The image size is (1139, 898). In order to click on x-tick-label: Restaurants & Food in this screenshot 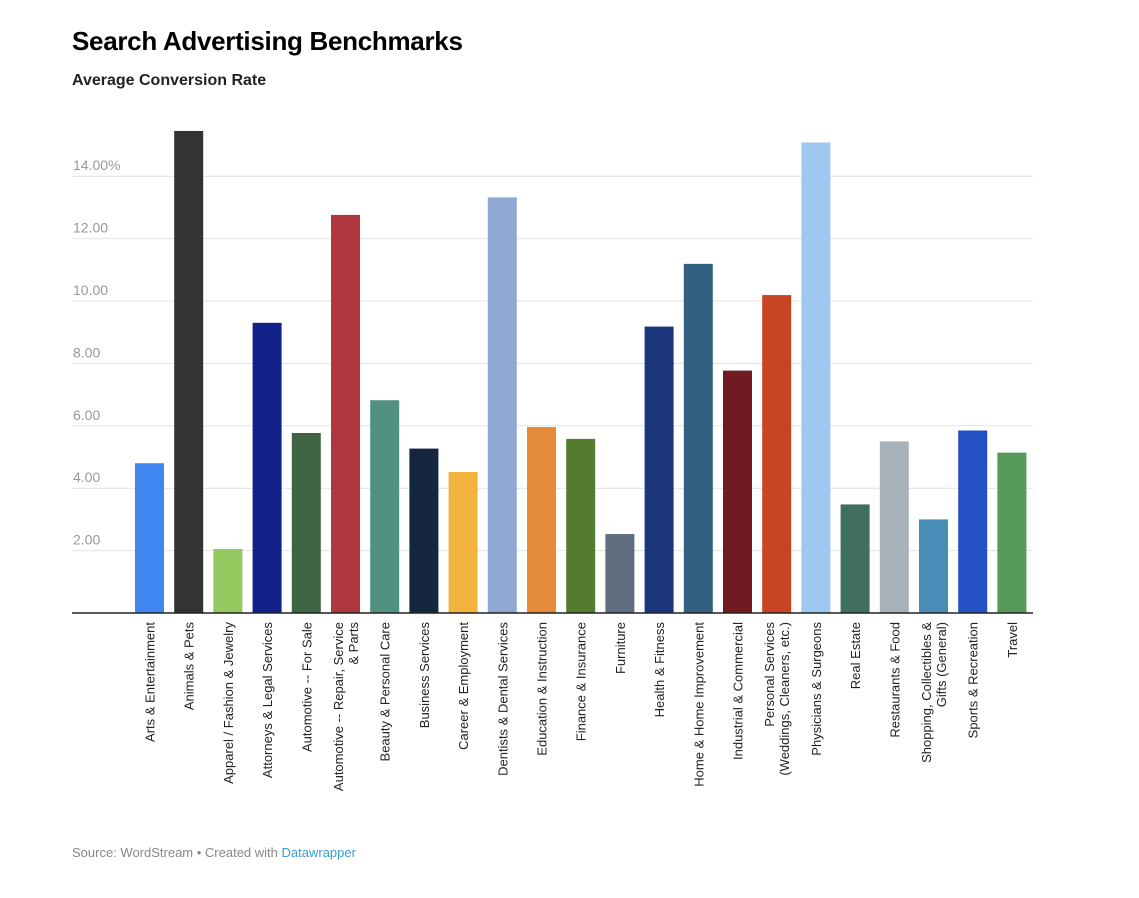, I will do `click(894, 680)`.